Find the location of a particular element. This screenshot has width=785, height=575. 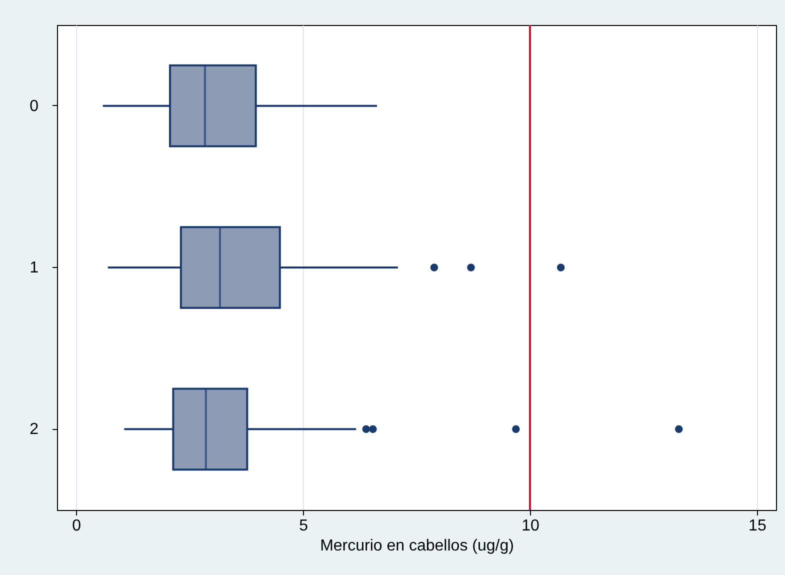

x-axis-title: Mercurio en cabellos (ug/g) is located at coordinates (417, 546).